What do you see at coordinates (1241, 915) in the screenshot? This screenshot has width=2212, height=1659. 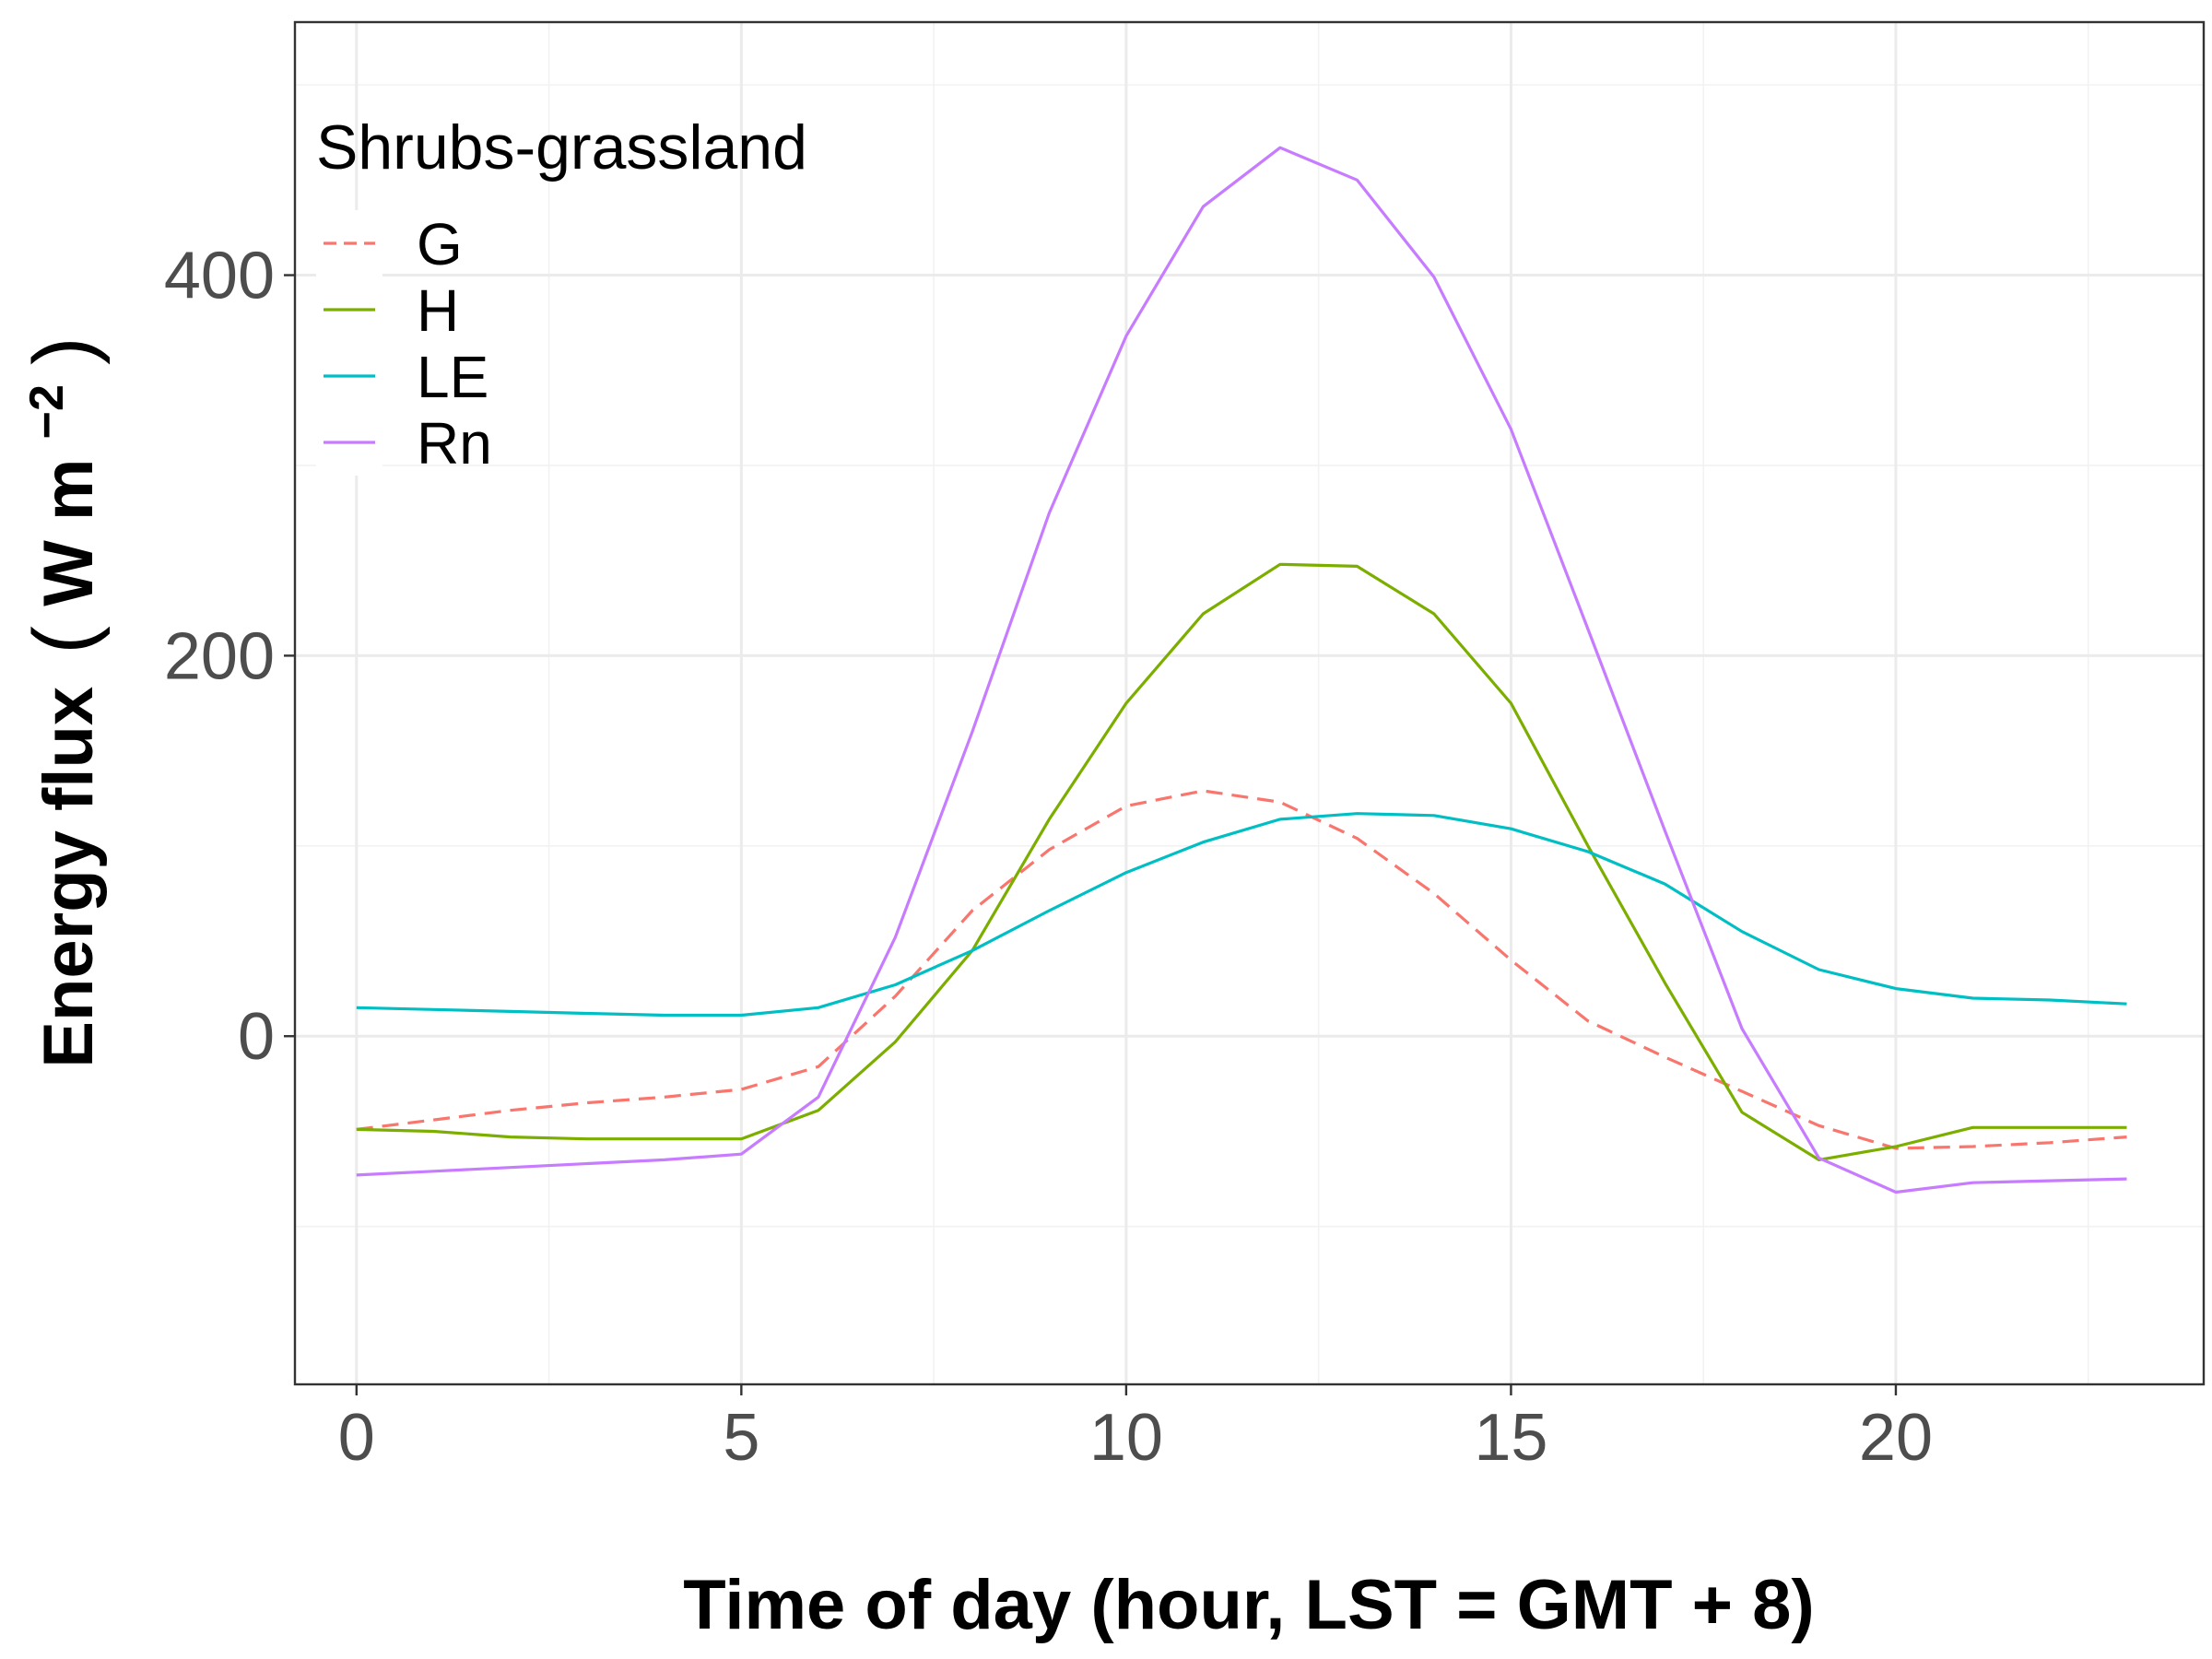 I see `series-line-le` at bounding box center [1241, 915].